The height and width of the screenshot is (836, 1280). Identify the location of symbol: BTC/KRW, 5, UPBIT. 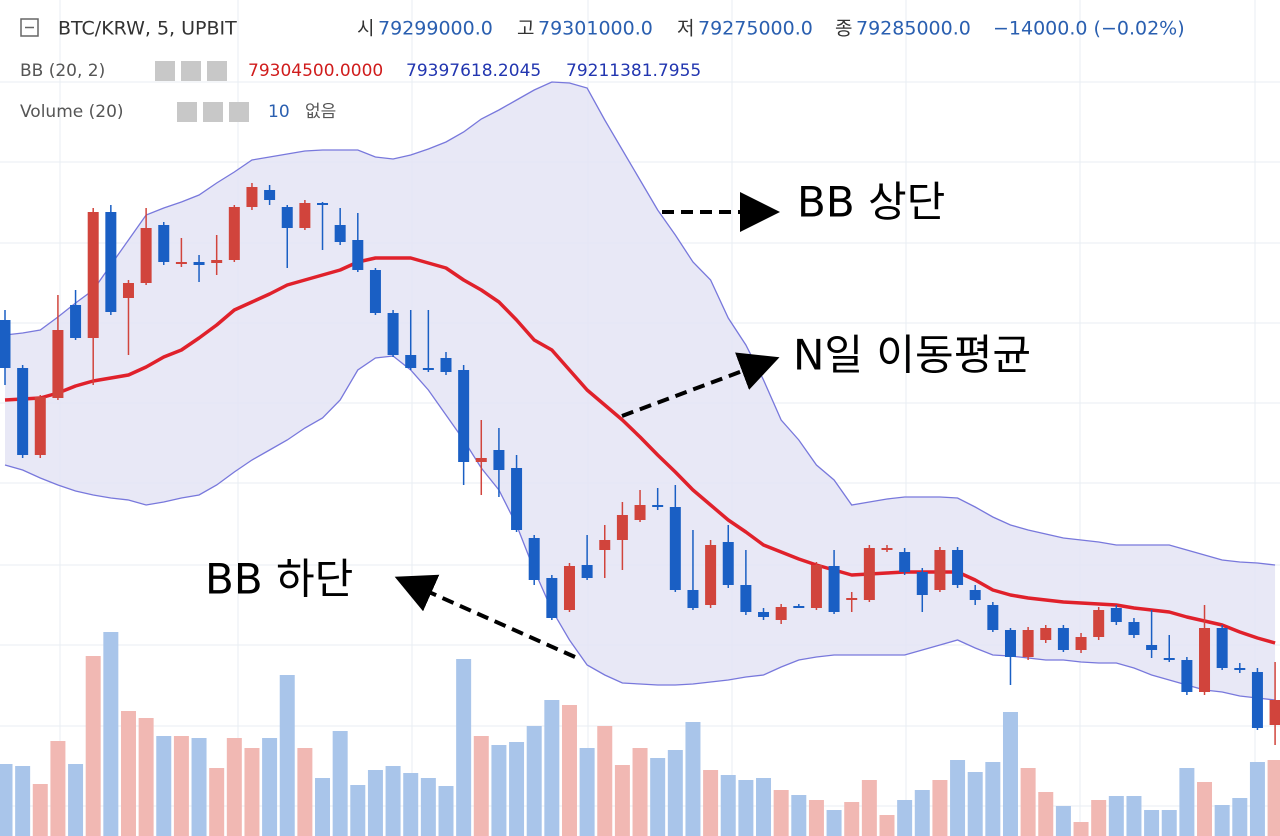
(147, 29).